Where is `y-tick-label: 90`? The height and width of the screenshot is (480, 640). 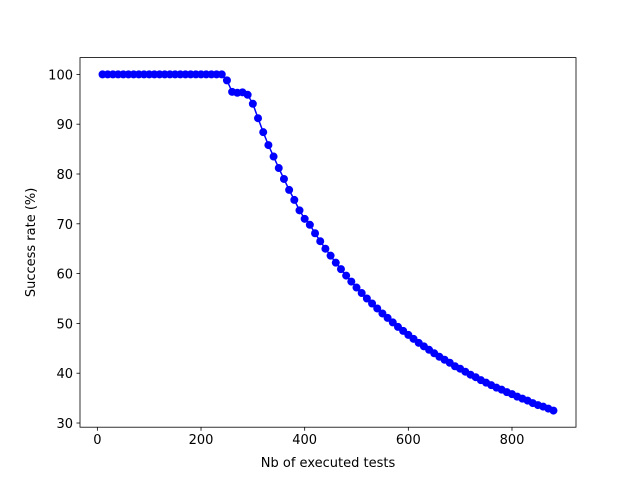
y-tick-label: 90 is located at coordinates (64, 125).